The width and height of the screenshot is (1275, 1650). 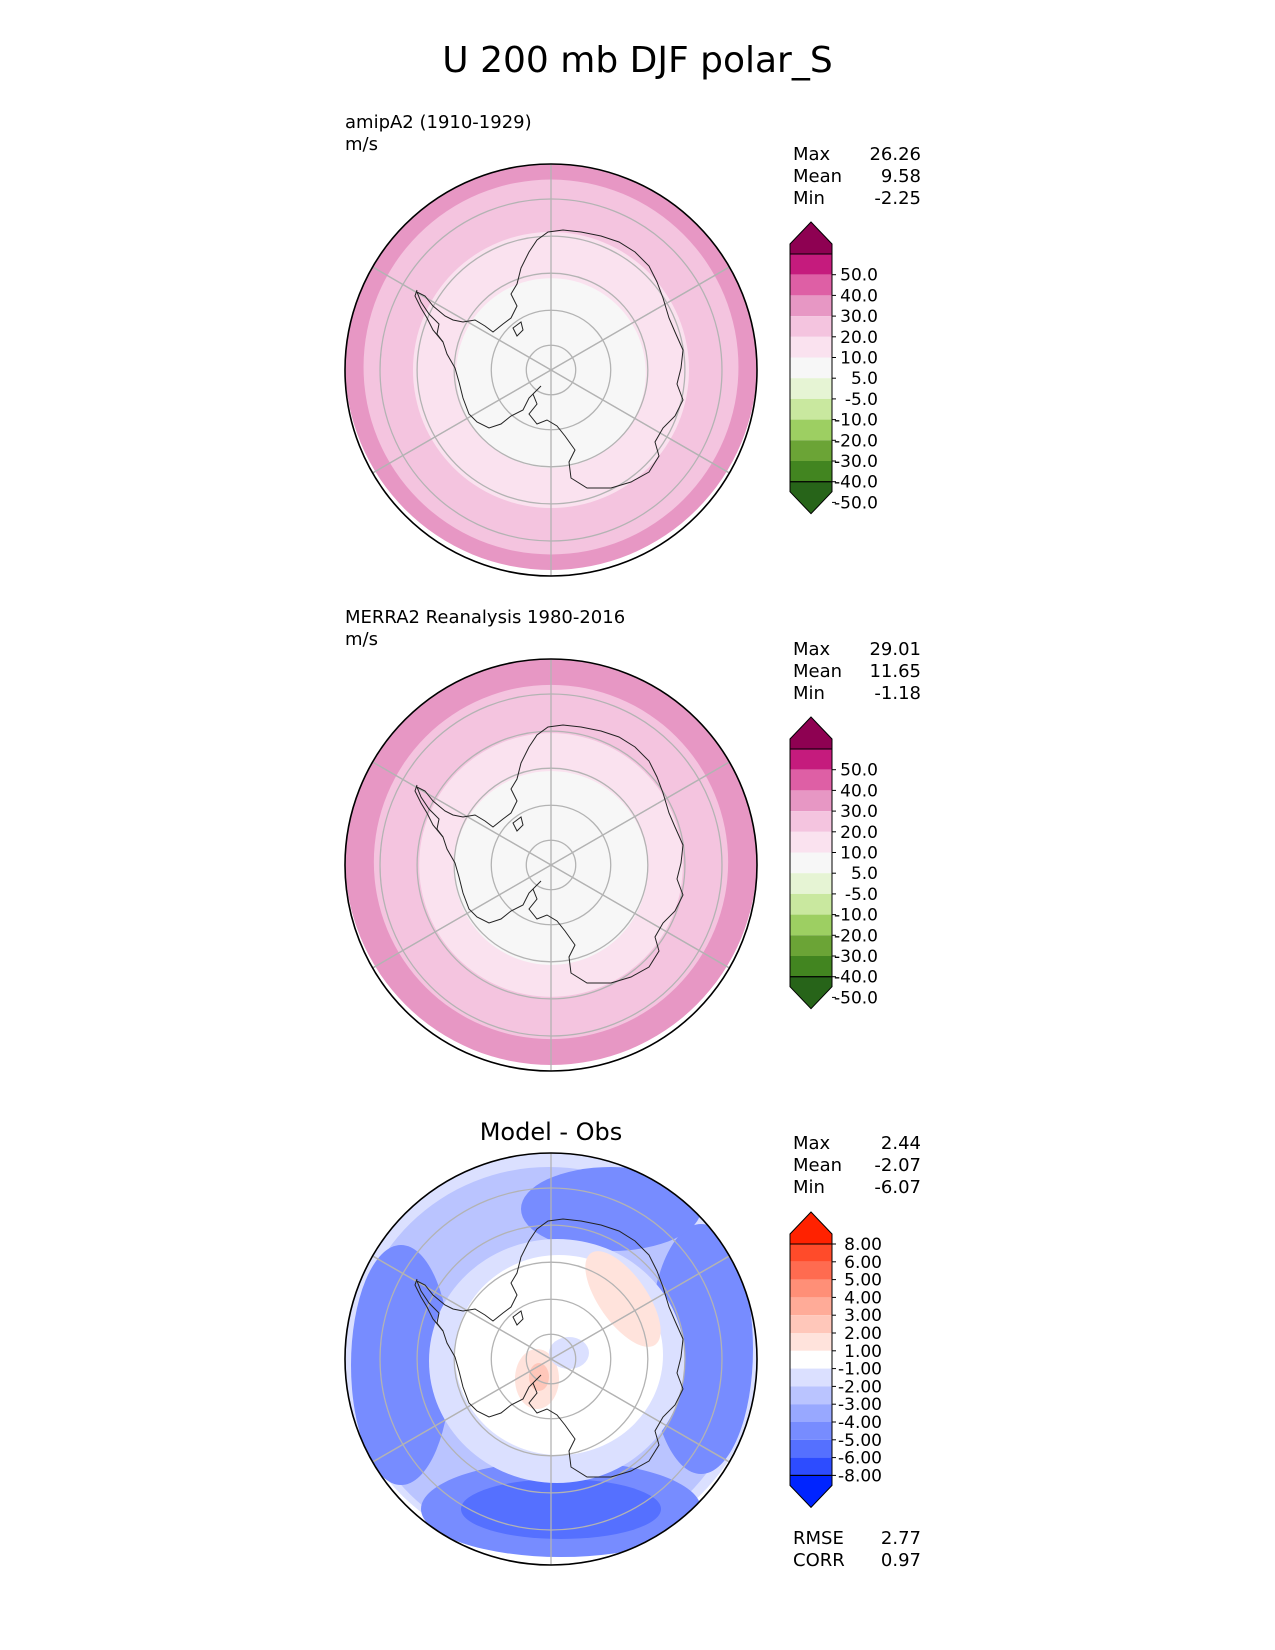 I want to click on panel1-map, so click(x=551, y=370).